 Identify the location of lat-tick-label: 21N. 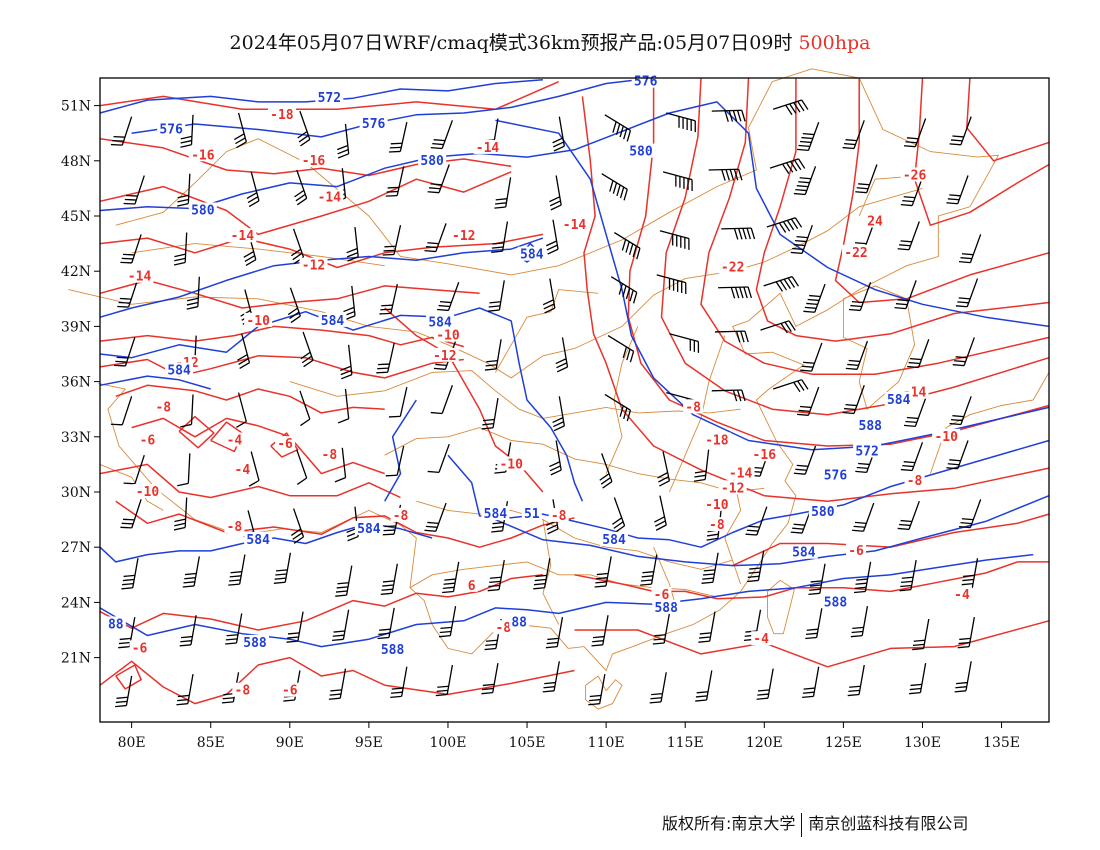
(76, 659).